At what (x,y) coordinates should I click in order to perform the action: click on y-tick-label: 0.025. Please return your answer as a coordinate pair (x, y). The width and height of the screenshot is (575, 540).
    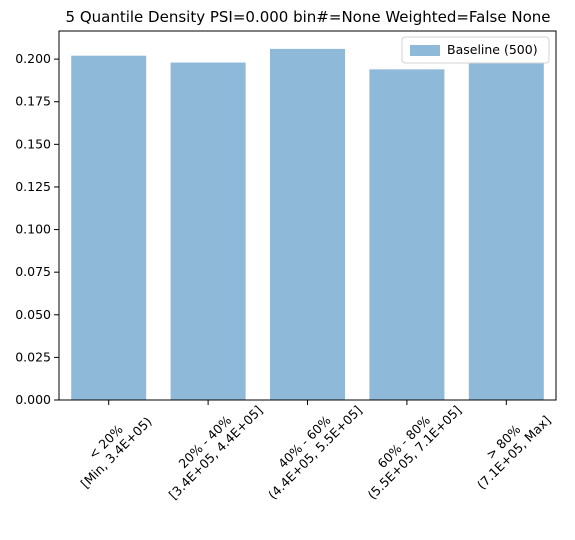
    Looking at the image, I should click on (33, 356).